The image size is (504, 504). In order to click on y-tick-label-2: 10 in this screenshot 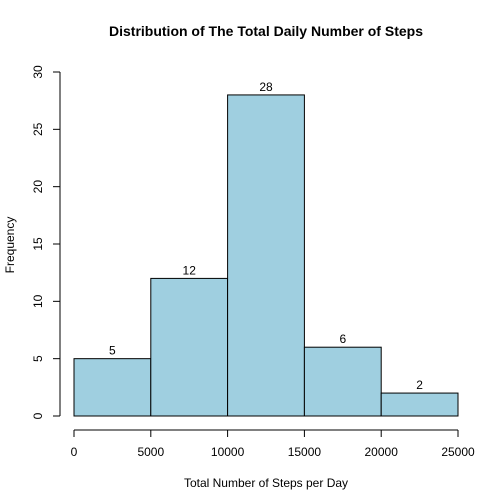, I will do `click(38, 301)`.